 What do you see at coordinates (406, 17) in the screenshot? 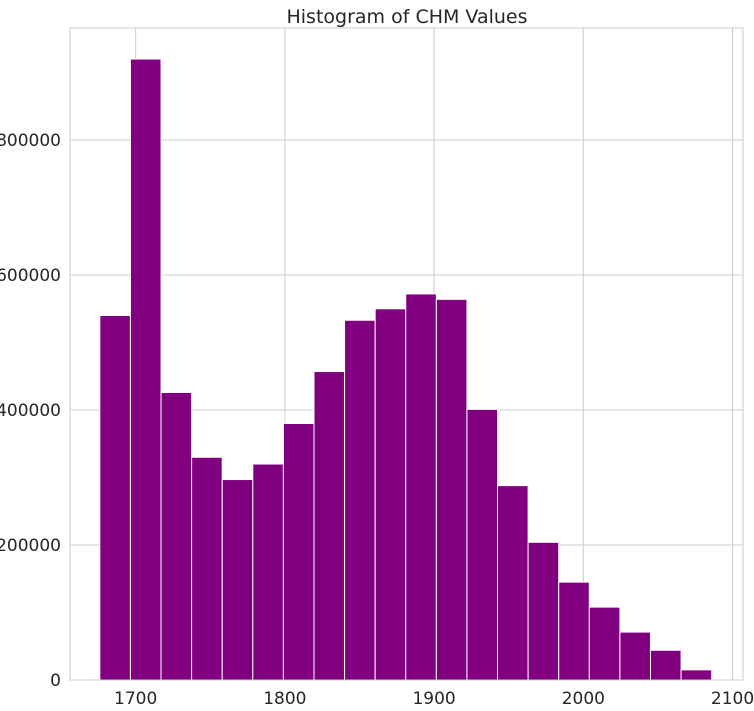
I see `chart-title: Histogram of CHM Values` at bounding box center [406, 17].